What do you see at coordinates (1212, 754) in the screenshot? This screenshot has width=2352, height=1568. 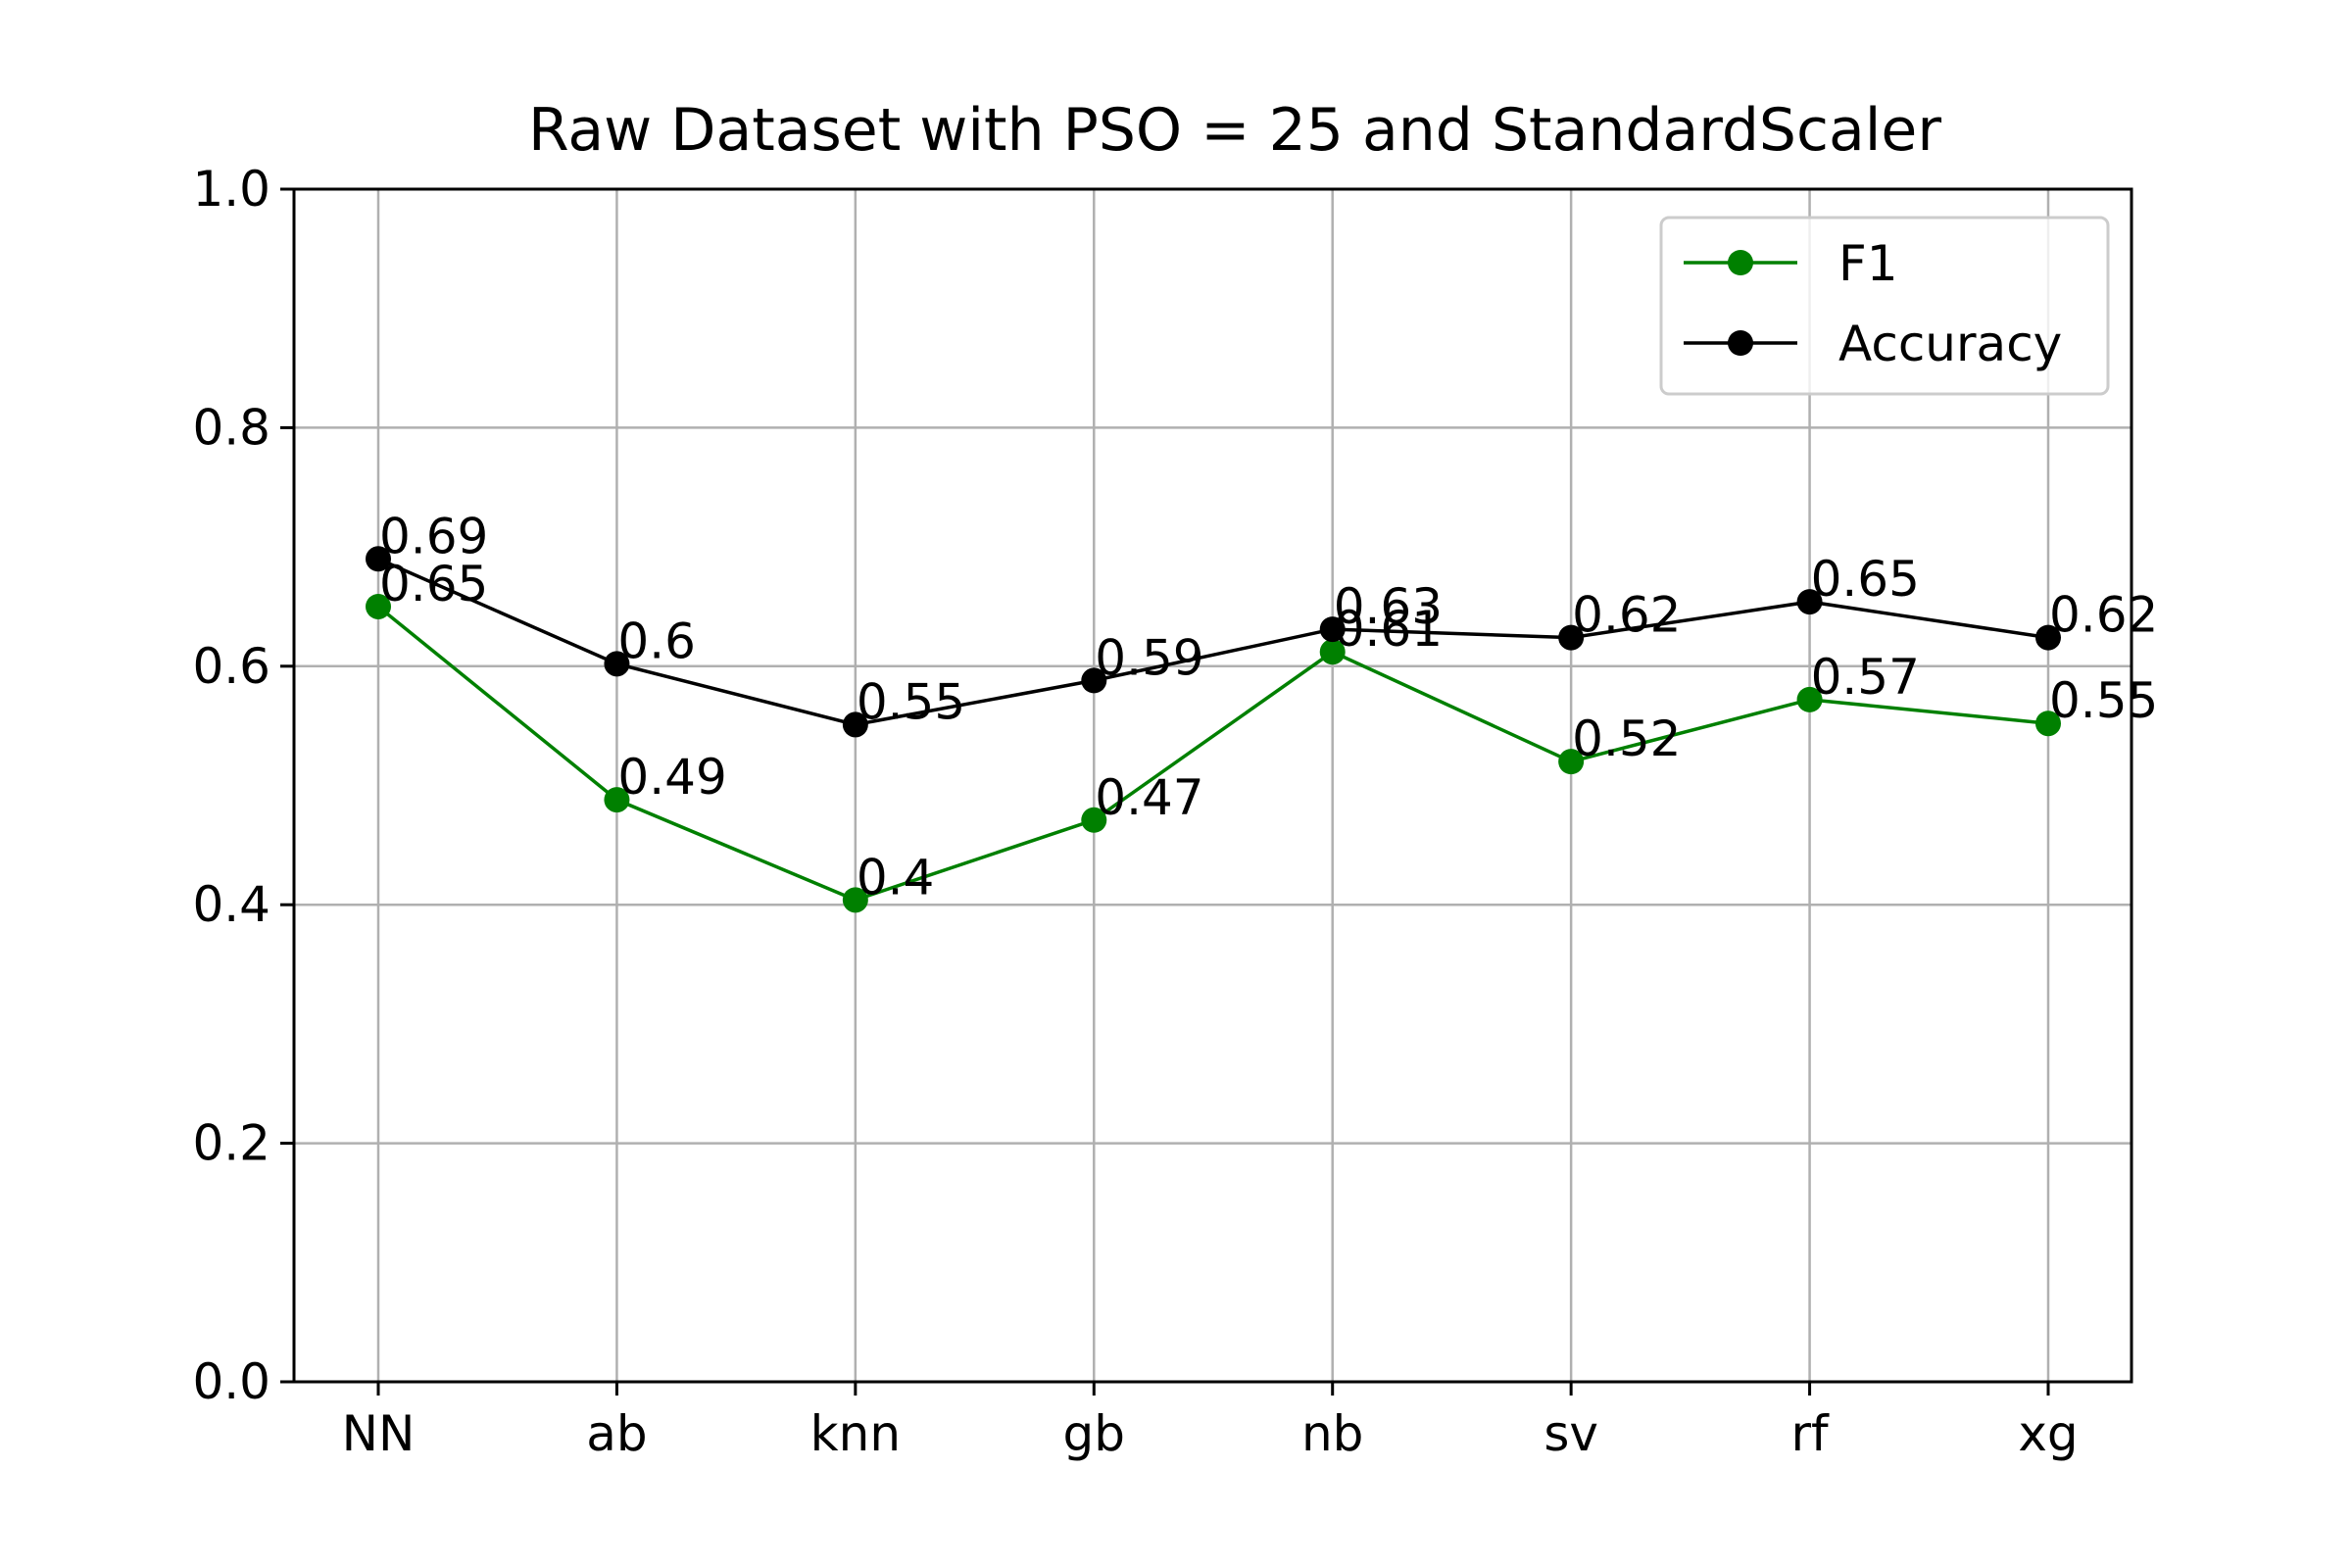 I see `series-line-f1` at bounding box center [1212, 754].